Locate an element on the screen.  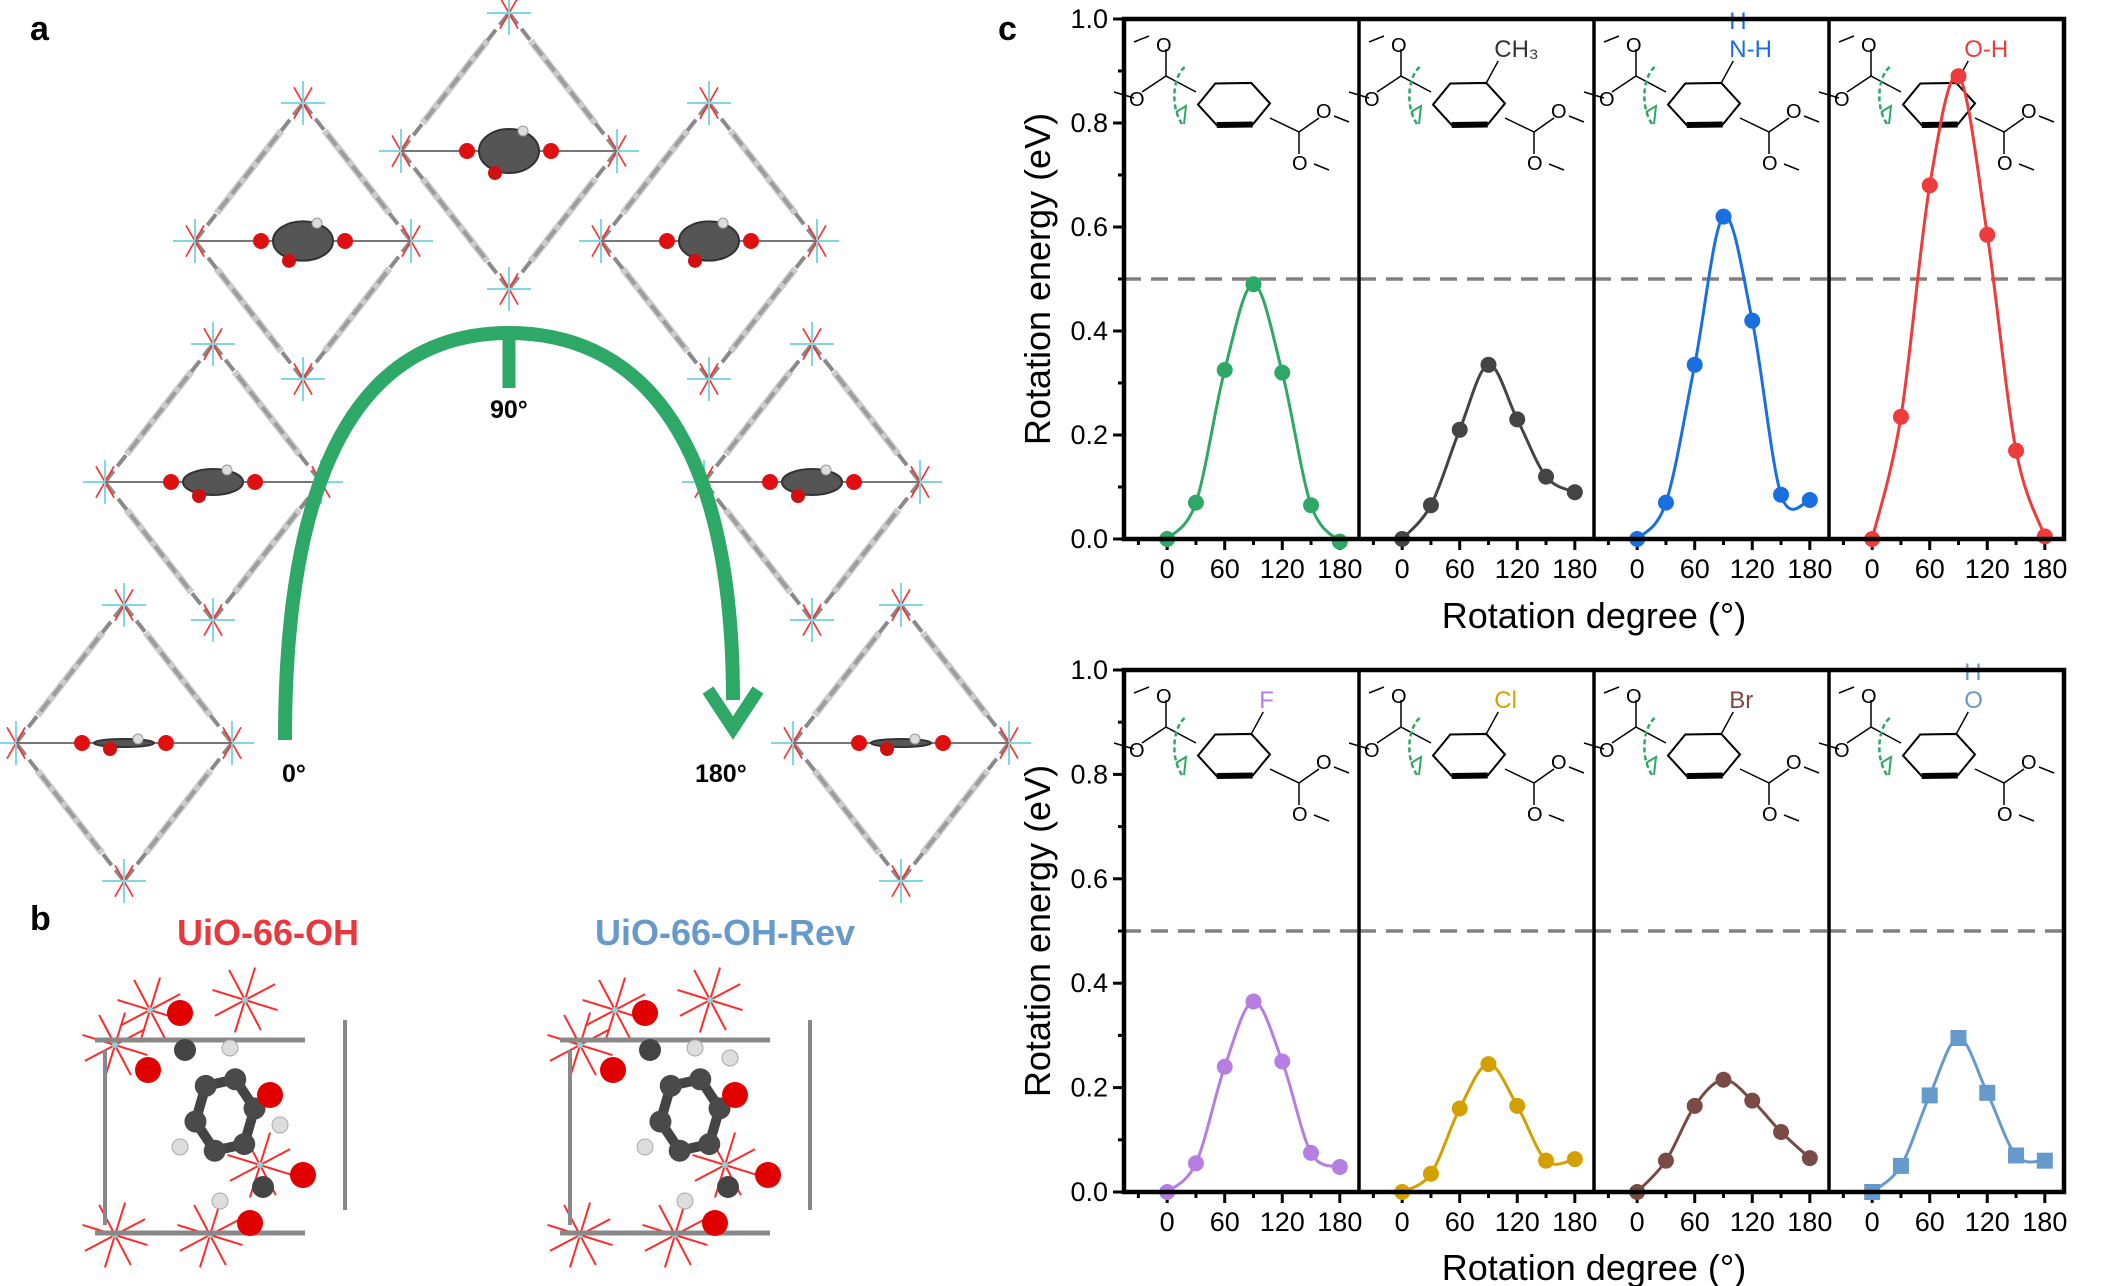
x-tick-label: 60 is located at coordinates (1930, 569).